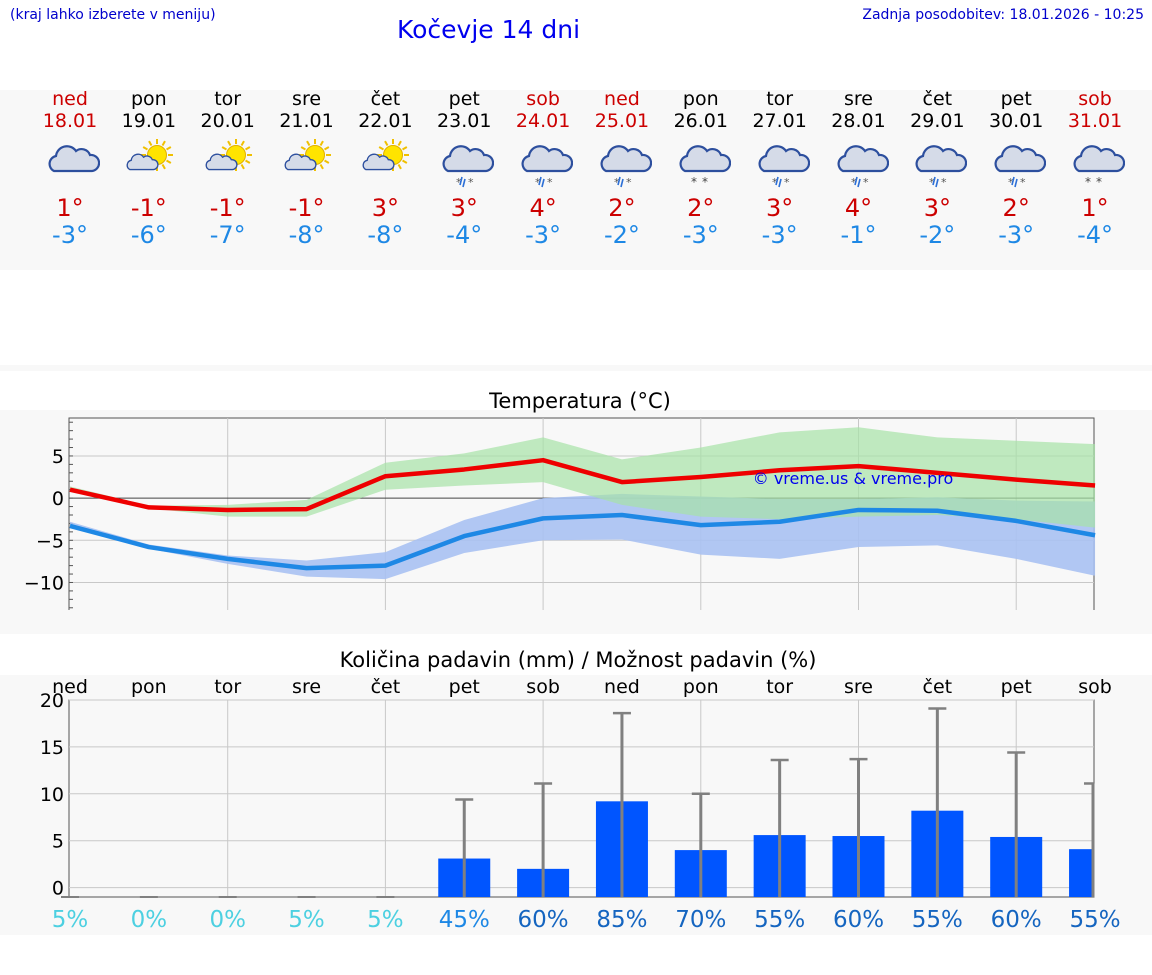  I want to click on y-tick-label: 15, so click(52, 748).